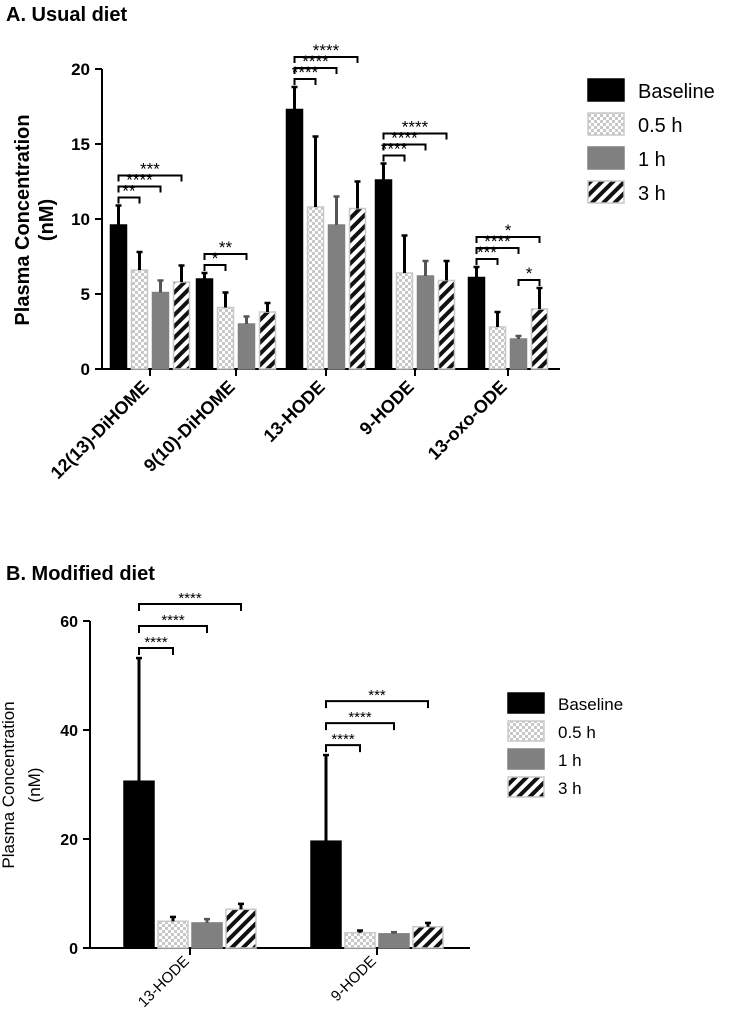 The image size is (731, 1029). I want to click on panel-a-ylabel: Plasma Concentration (nM), so click(35, 219).